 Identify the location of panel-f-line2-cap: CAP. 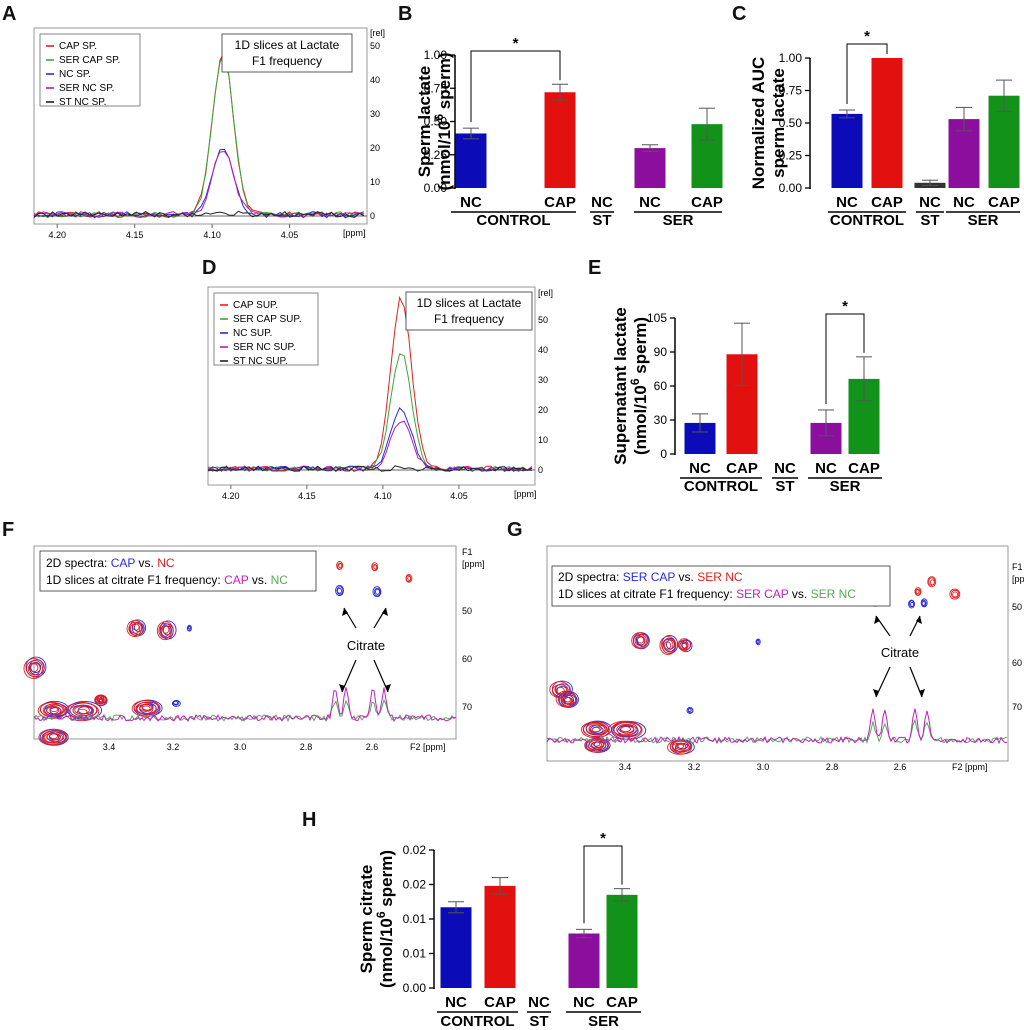
(236, 580).